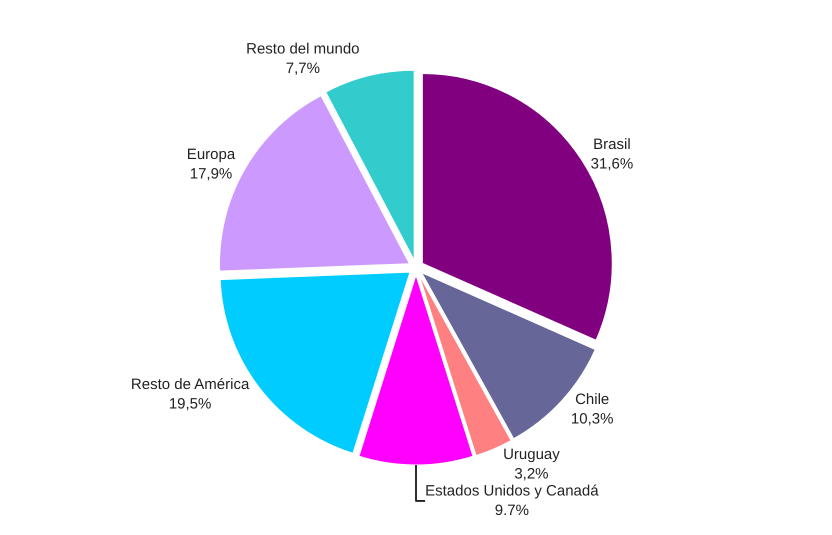  I want to click on slice-label: Uruguay, so click(531, 455).